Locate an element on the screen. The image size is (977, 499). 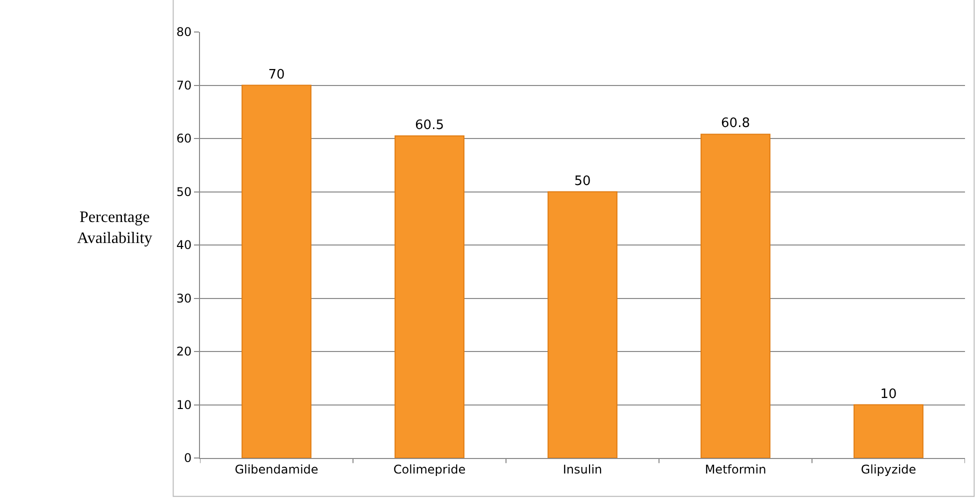
x-tick-label: Insulin is located at coordinates (582, 469).